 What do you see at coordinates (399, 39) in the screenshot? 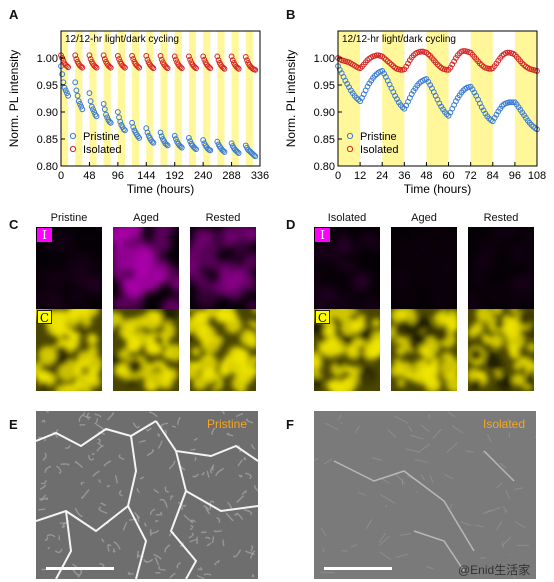
I see `chart1-title: 12/12-hr light/dark cycling` at bounding box center [399, 39].